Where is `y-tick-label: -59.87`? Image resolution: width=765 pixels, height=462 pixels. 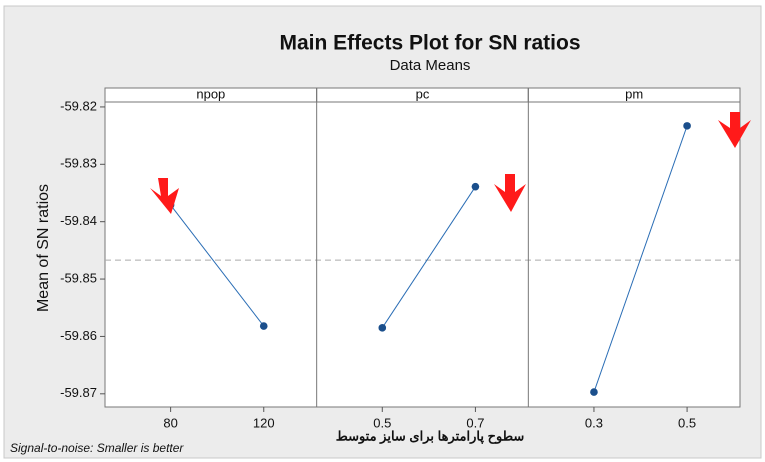 y-tick-label: -59.87 is located at coordinates (78, 392).